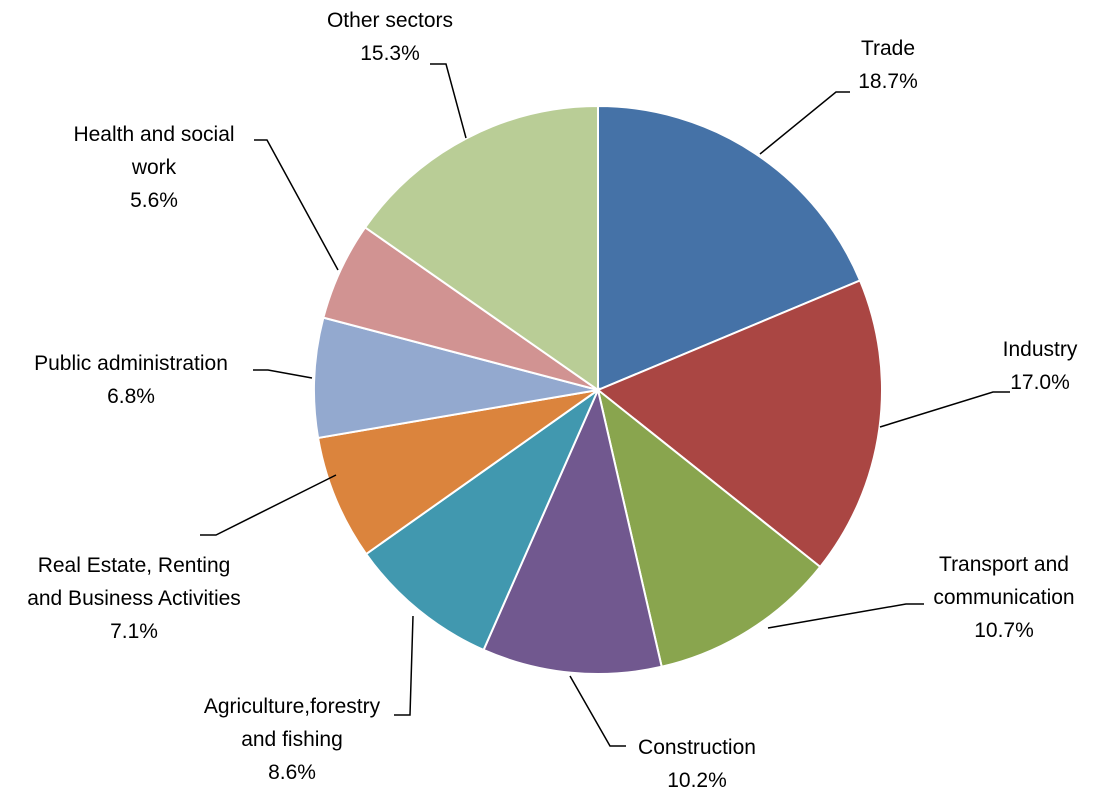 The width and height of the screenshot is (1096, 791). Describe the element at coordinates (131, 380) in the screenshot. I see `slice-label: Public administration 6.8%` at that location.